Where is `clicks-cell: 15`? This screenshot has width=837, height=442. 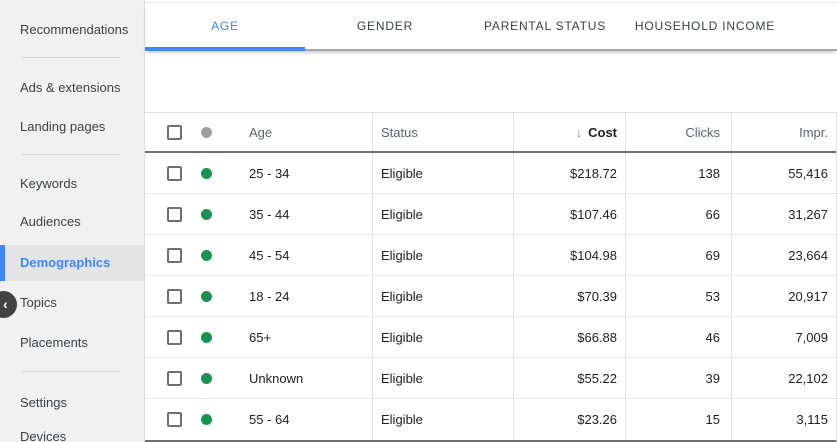
clicks-cell: 15 is located at coordinates (712, 419).